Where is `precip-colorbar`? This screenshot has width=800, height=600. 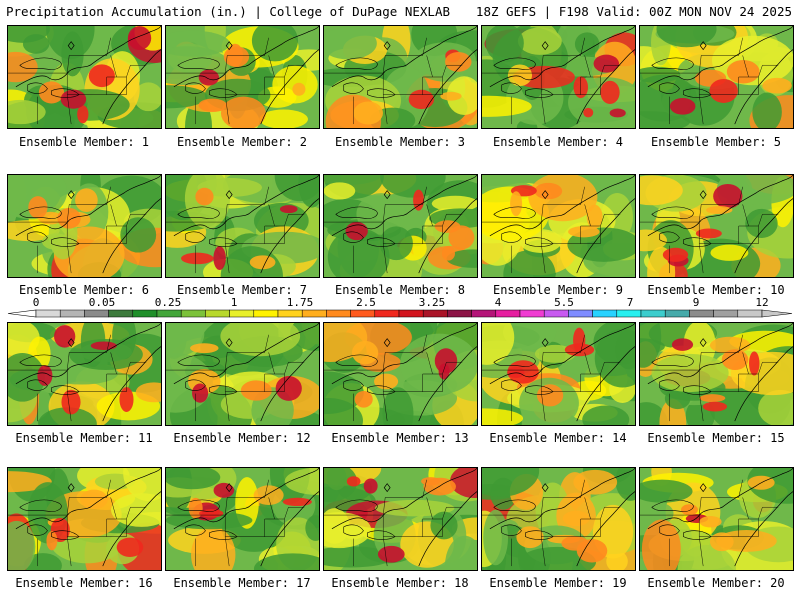
precip-colorbar is located at coordinates (400, 313).